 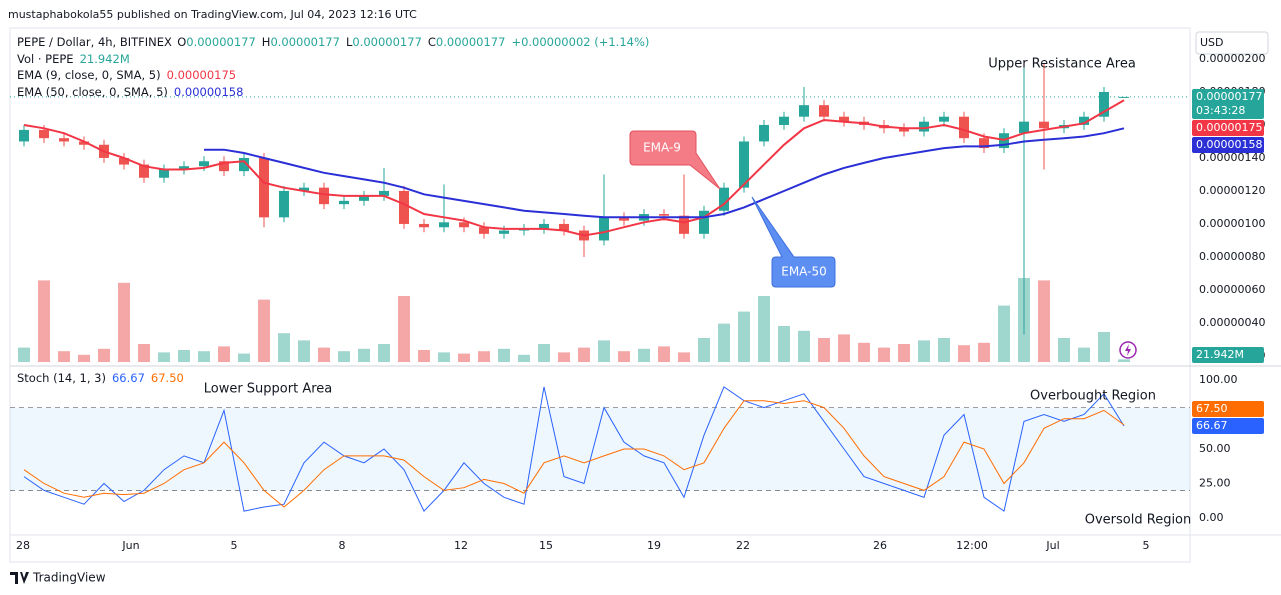 What do you see at coordinates (1220, 354) in the screenshot?
I see `volume-badge: 21.942M` at bounding box center [1220, 354].